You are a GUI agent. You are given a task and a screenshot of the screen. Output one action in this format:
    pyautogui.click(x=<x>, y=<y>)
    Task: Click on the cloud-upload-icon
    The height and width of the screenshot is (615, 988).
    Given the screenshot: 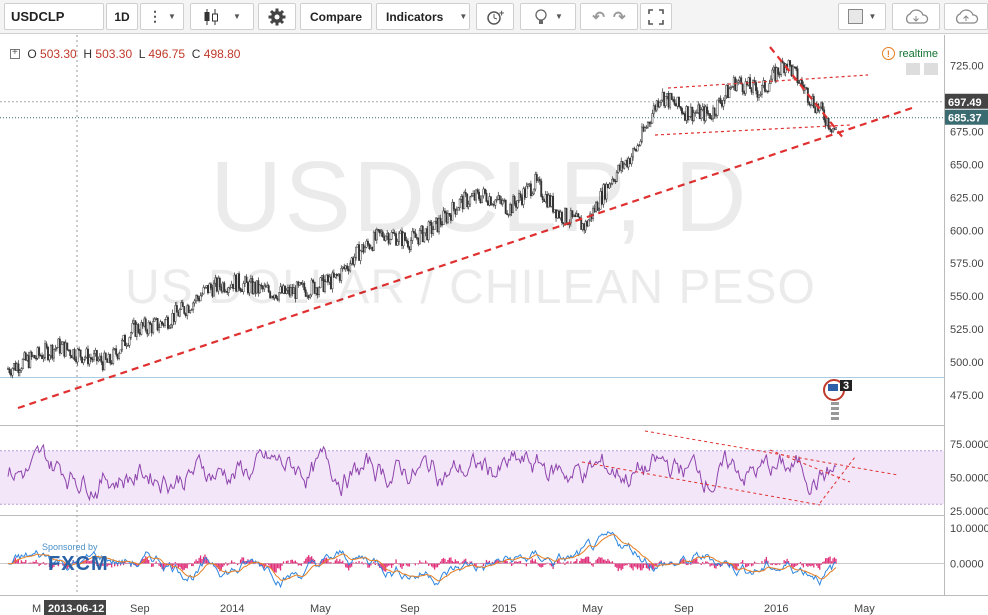 What is the action you would take?
    pyautogui.click(x=967, y=16)
    